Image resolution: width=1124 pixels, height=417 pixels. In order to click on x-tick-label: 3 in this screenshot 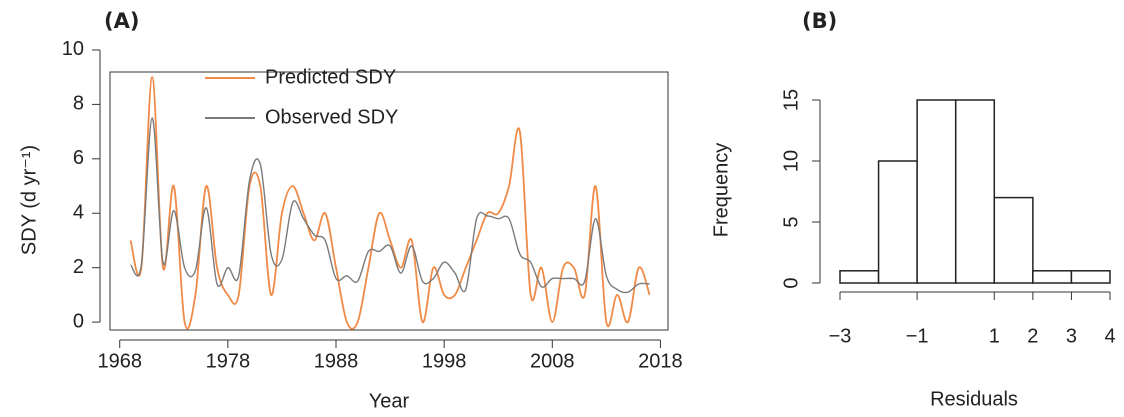, I will do `click(1071, 336)`.